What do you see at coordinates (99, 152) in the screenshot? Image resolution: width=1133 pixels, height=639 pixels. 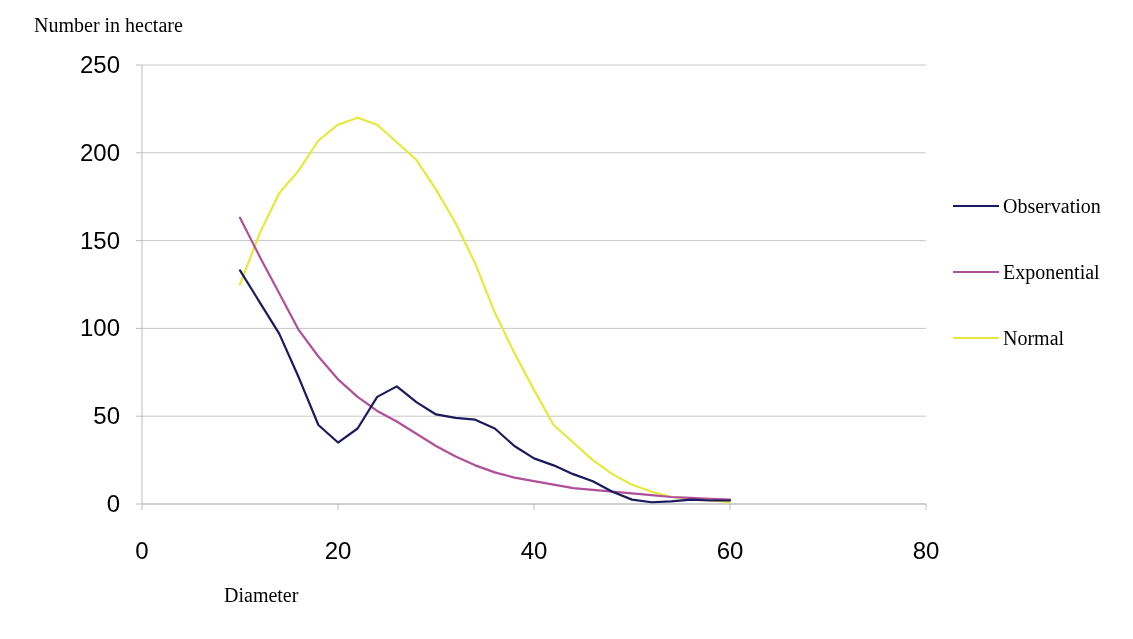 I see `y-tick-label: 200` at bounding box center [99, 152].